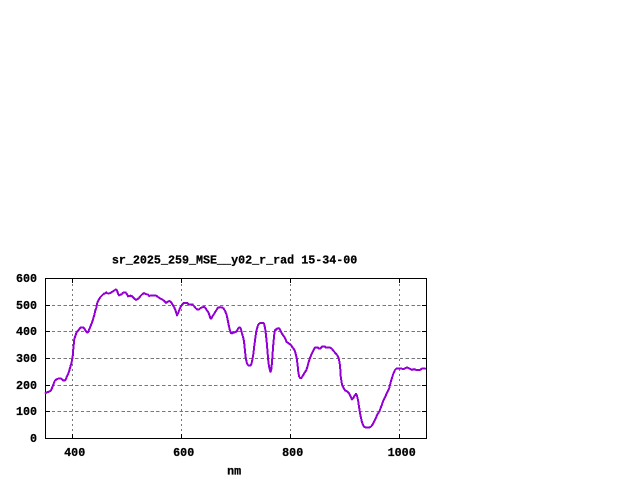 Image resolution: width=640 pixels, height=480 pixels. What do you see at coordinates (33, 439) in the screenshot?
I see `svg-text: 0` at bounding box center [33, 439].